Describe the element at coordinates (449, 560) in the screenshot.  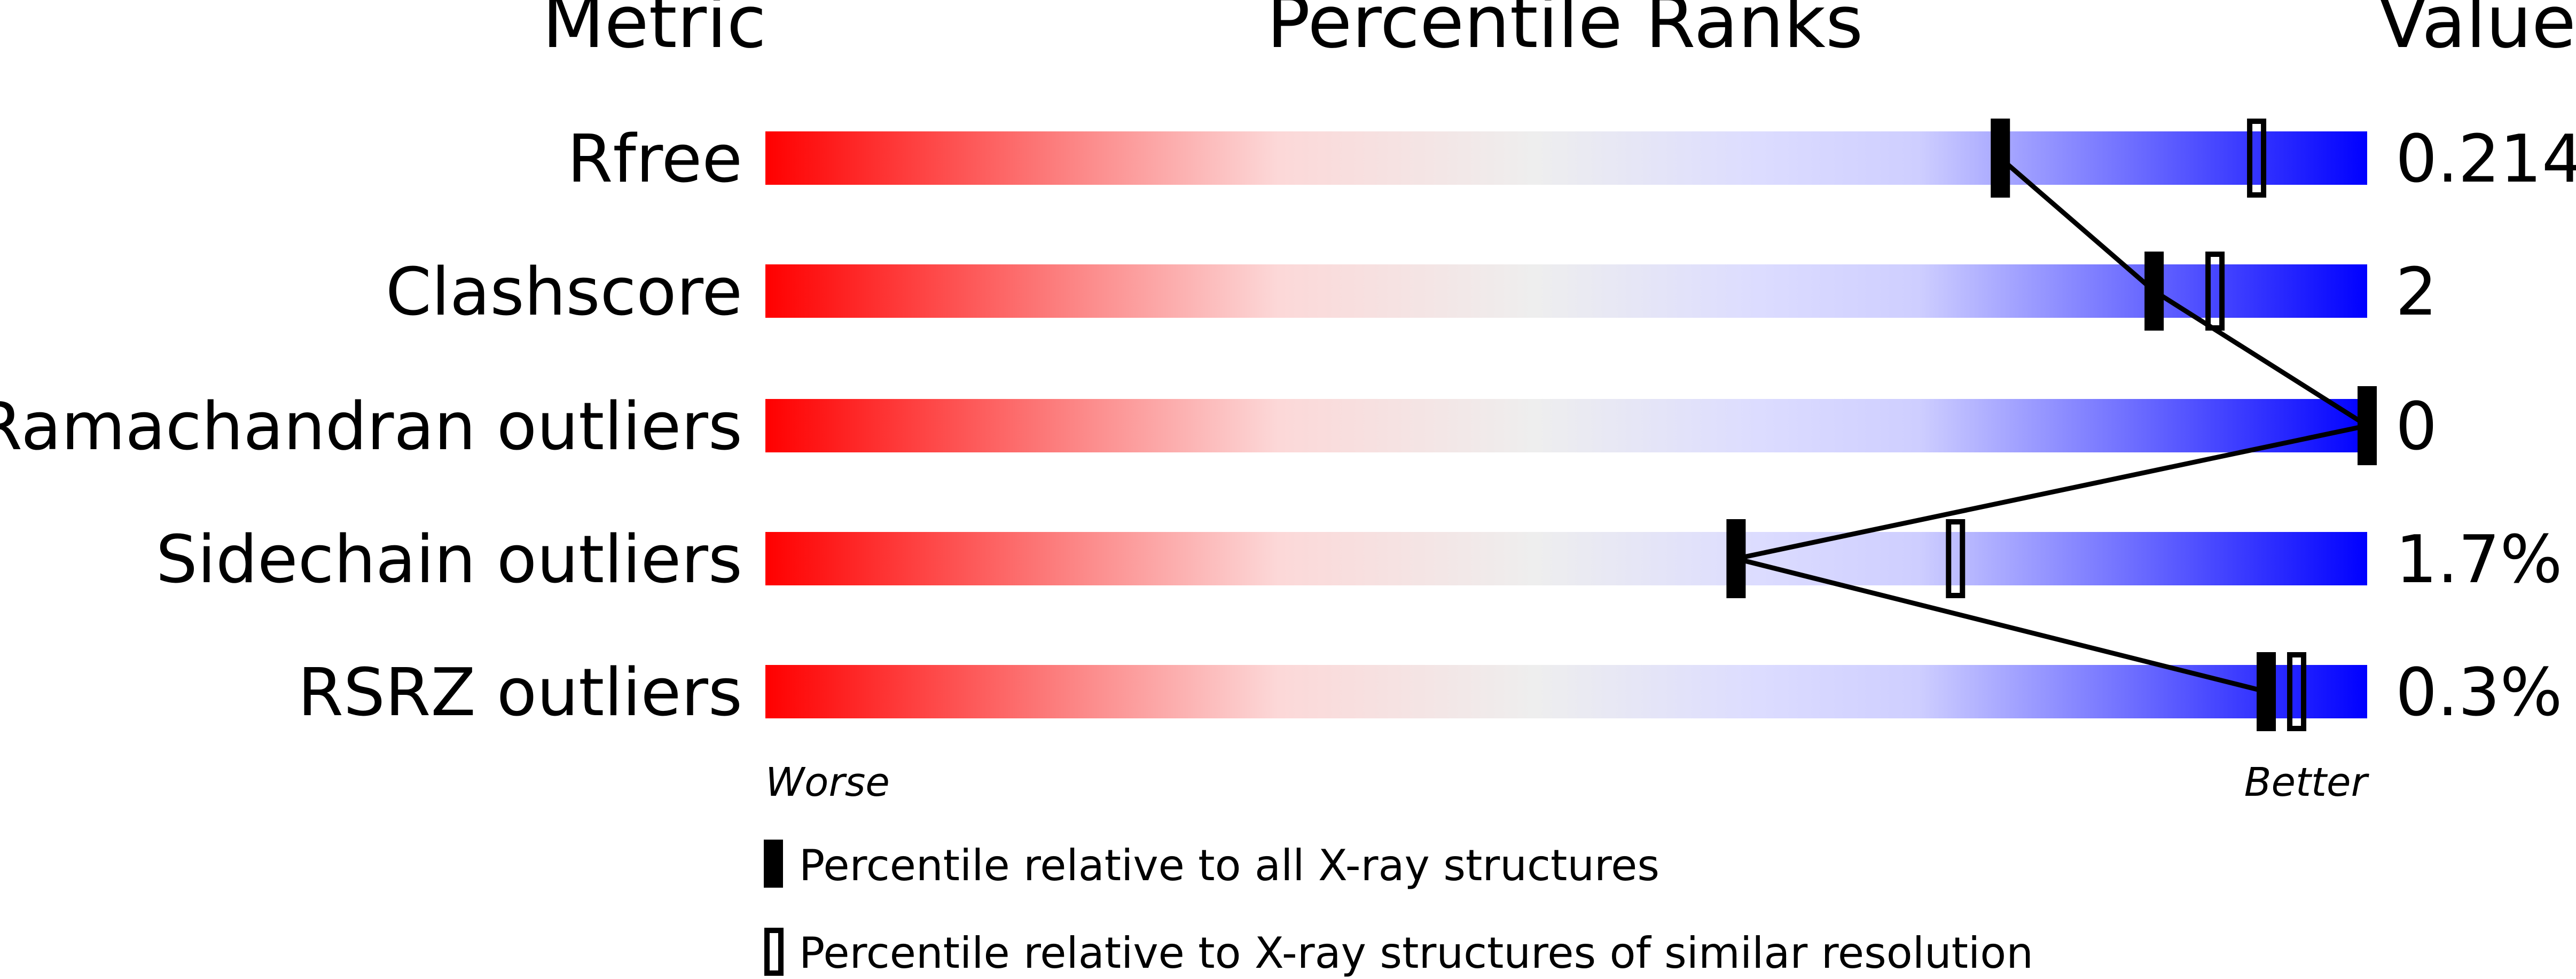
I see `metric-label: Sidechain outliers` at that location.